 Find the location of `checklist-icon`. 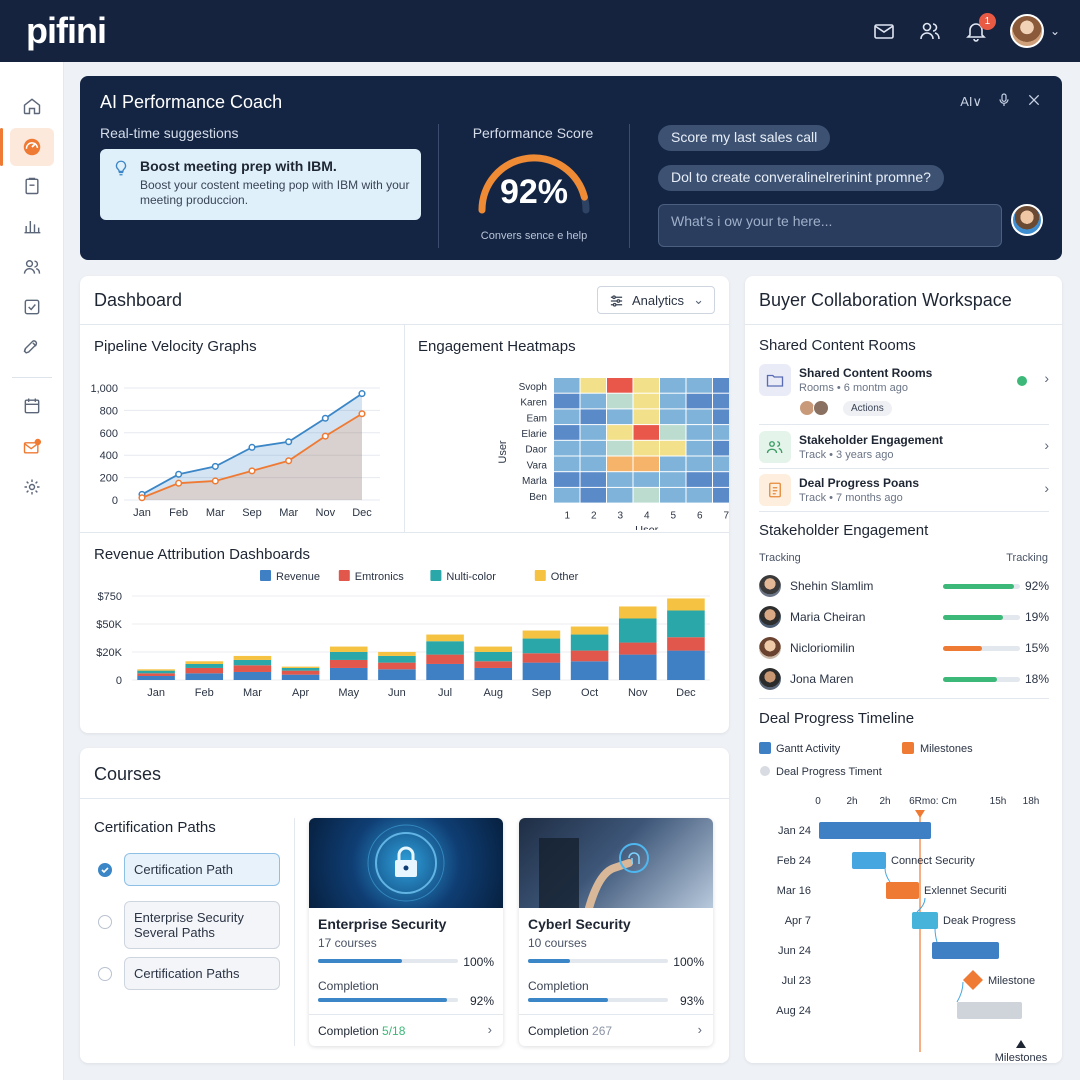

checklist-icon is located at coordinates (32, 307).